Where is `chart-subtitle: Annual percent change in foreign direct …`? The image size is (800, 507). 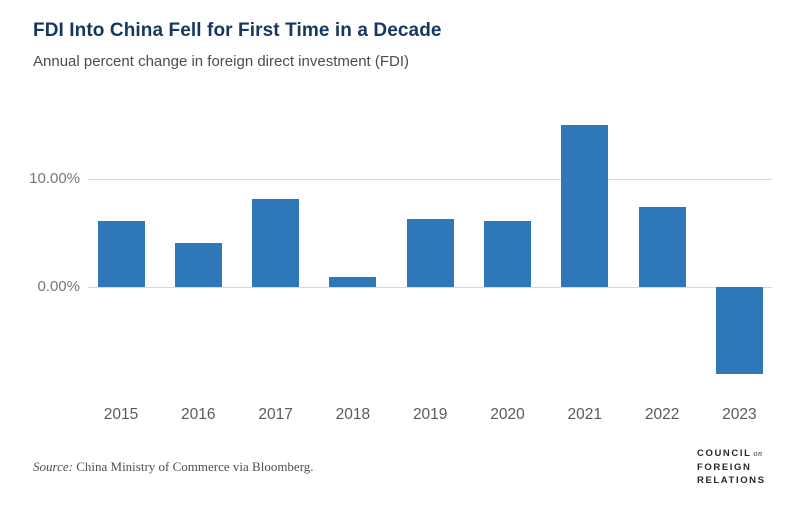 chart-subtitle: Annual percent change in foreign direct … is located at coordinates (221, 61).